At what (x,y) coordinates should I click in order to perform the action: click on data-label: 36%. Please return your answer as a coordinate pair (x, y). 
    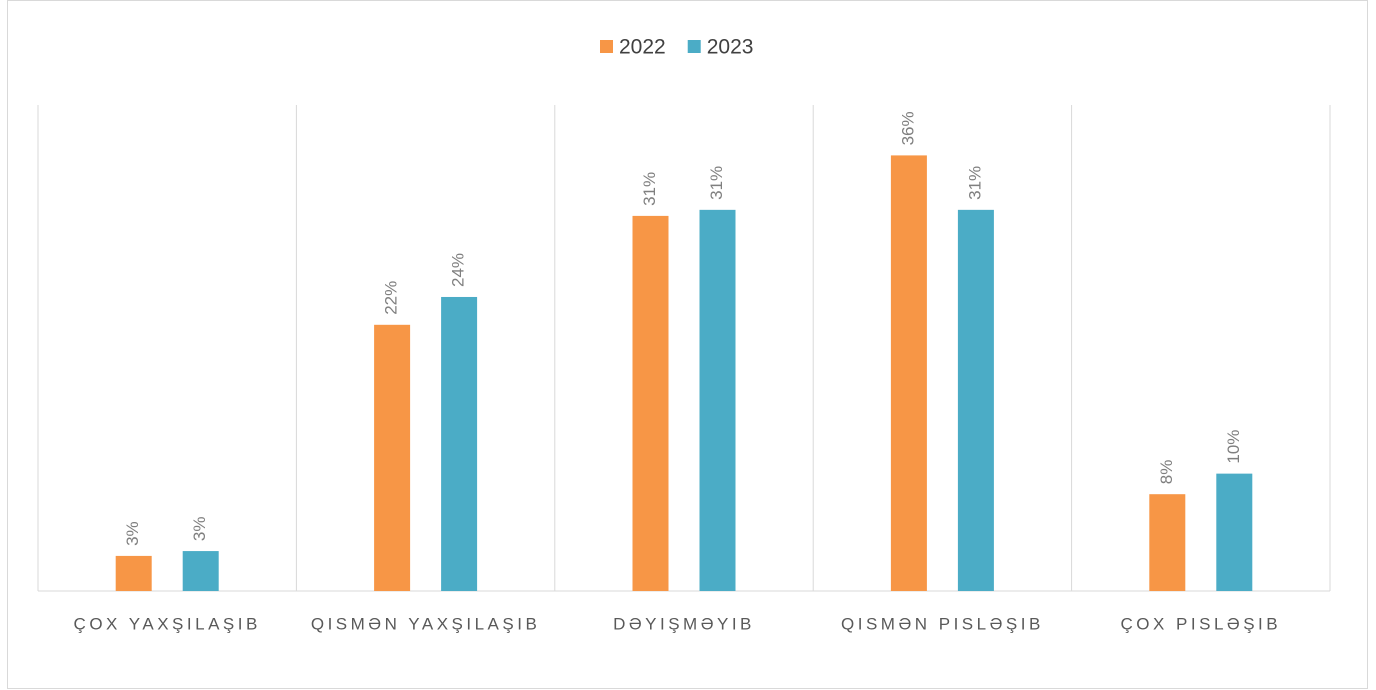
    Looking at the image, I should click on (907, 128).